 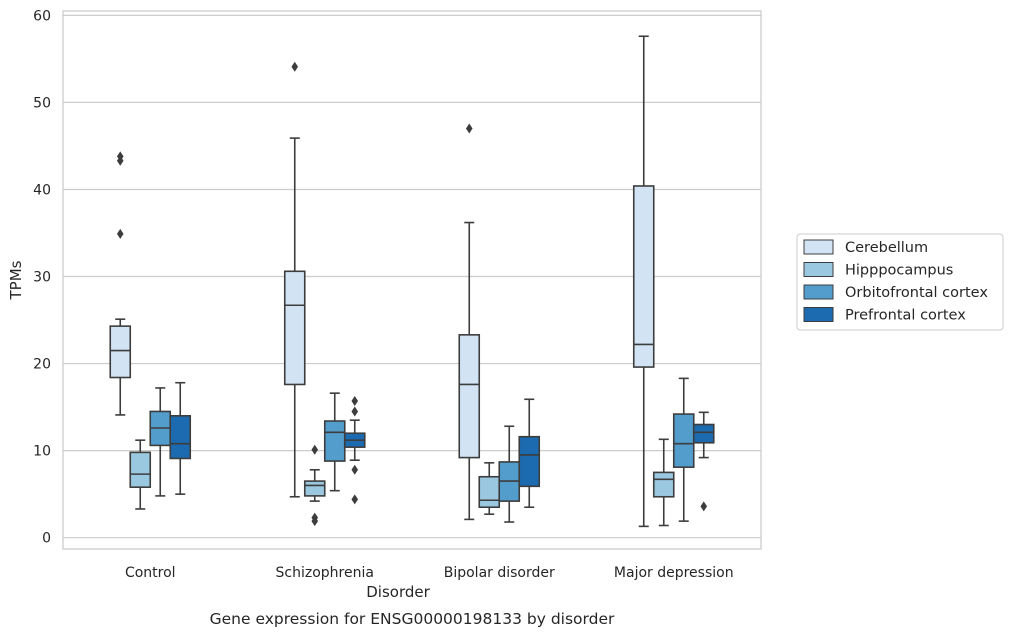 What do you see at coordinates (398, 592) in the screenshot?
I see `x-axis-title: Disorder` at bounding box center [398, 592].